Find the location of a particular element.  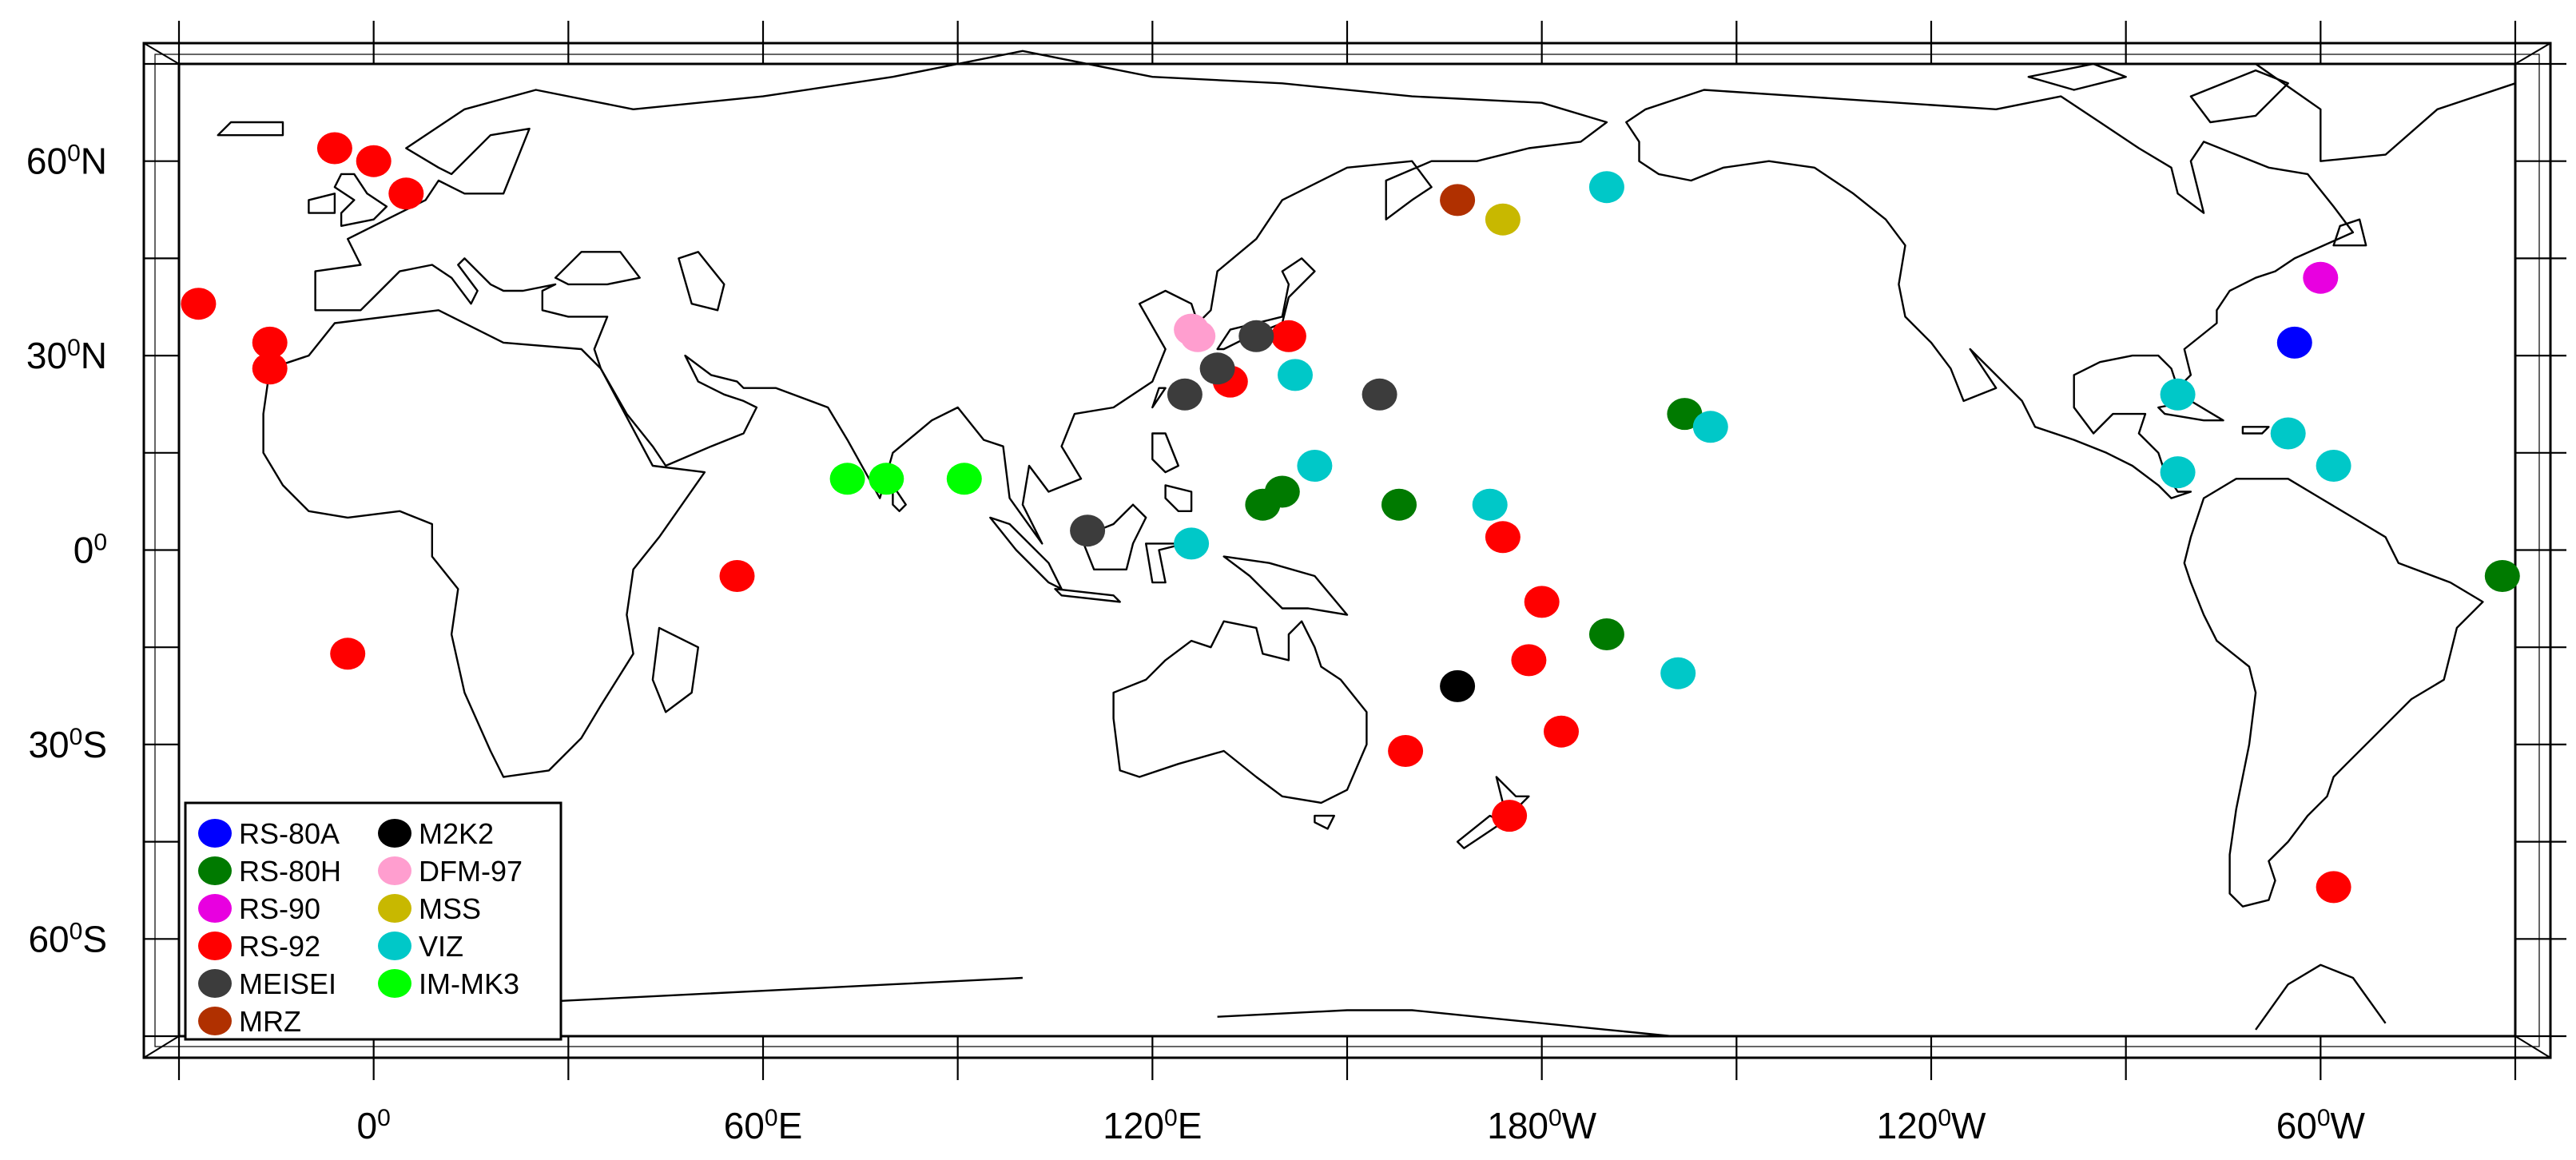

legend-label-viz: VIZ is located at coordinates (441, 946).